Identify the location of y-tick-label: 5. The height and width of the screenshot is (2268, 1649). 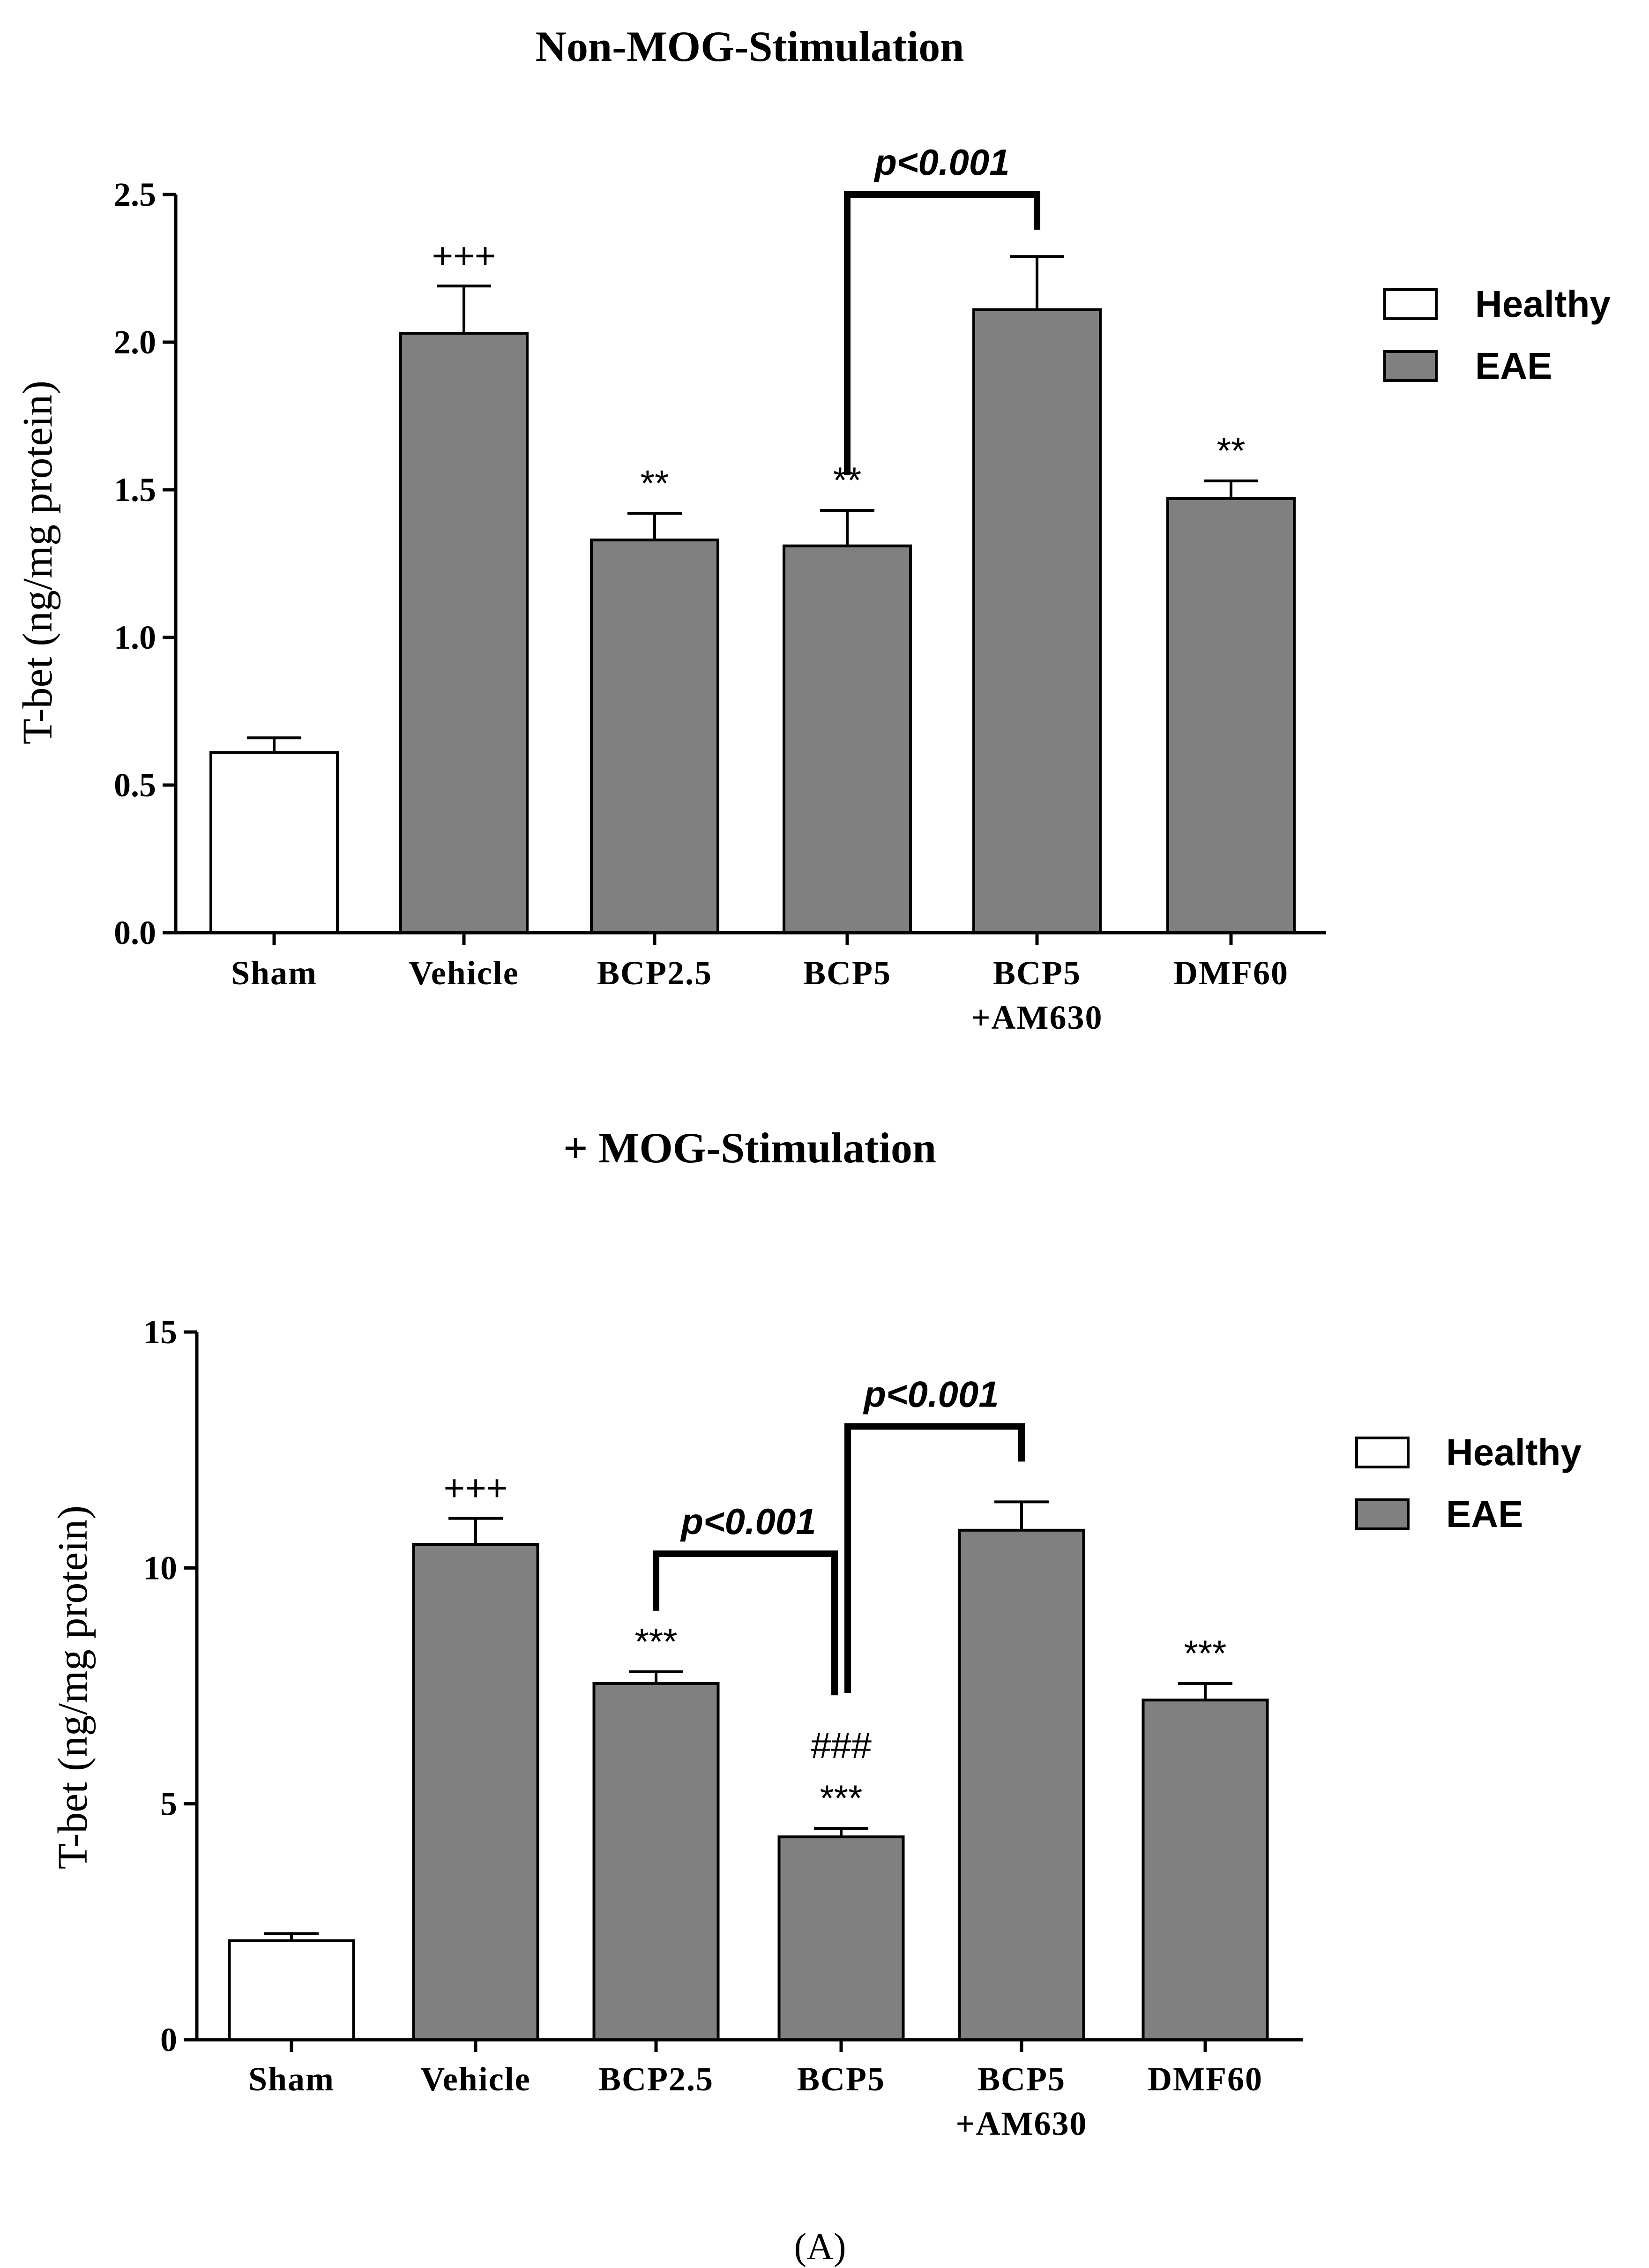
(168, 1804).